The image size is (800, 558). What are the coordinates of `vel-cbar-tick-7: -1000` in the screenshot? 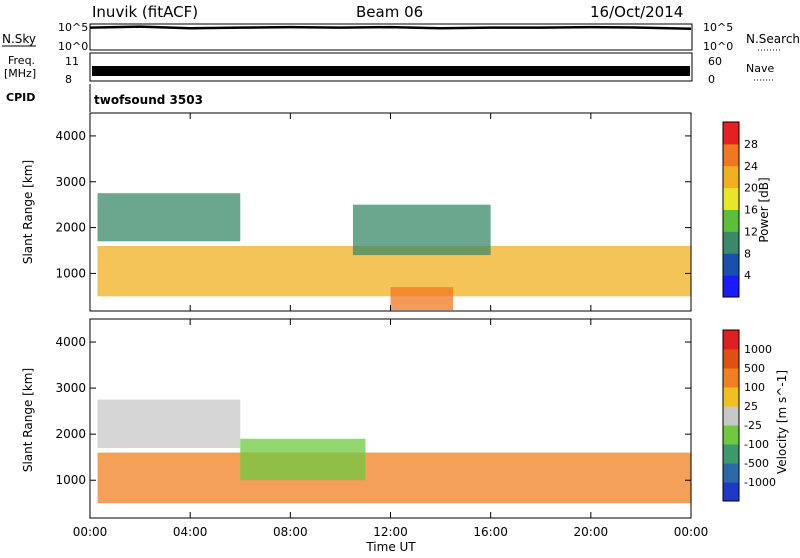 It's located at (760, 482).